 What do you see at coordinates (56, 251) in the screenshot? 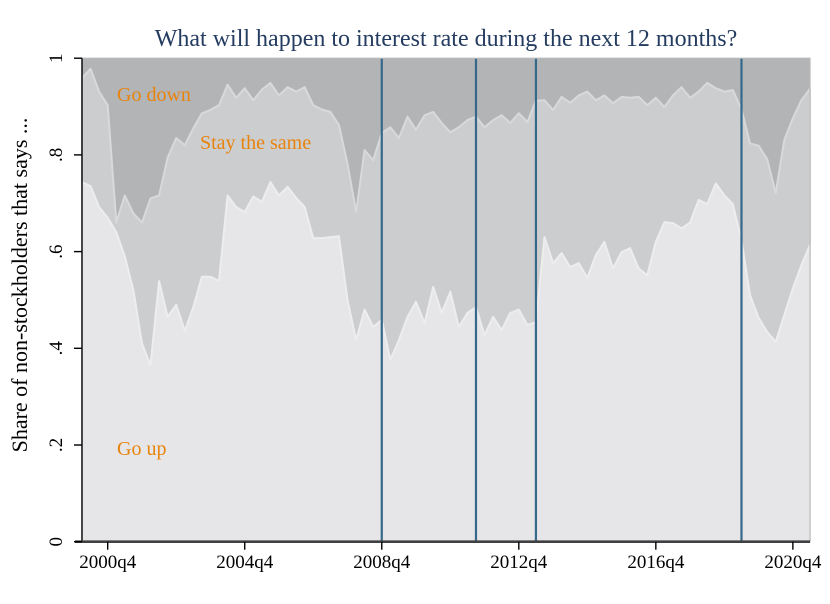
I see `y-tick-label: .6` at bounding box center [56, 251].